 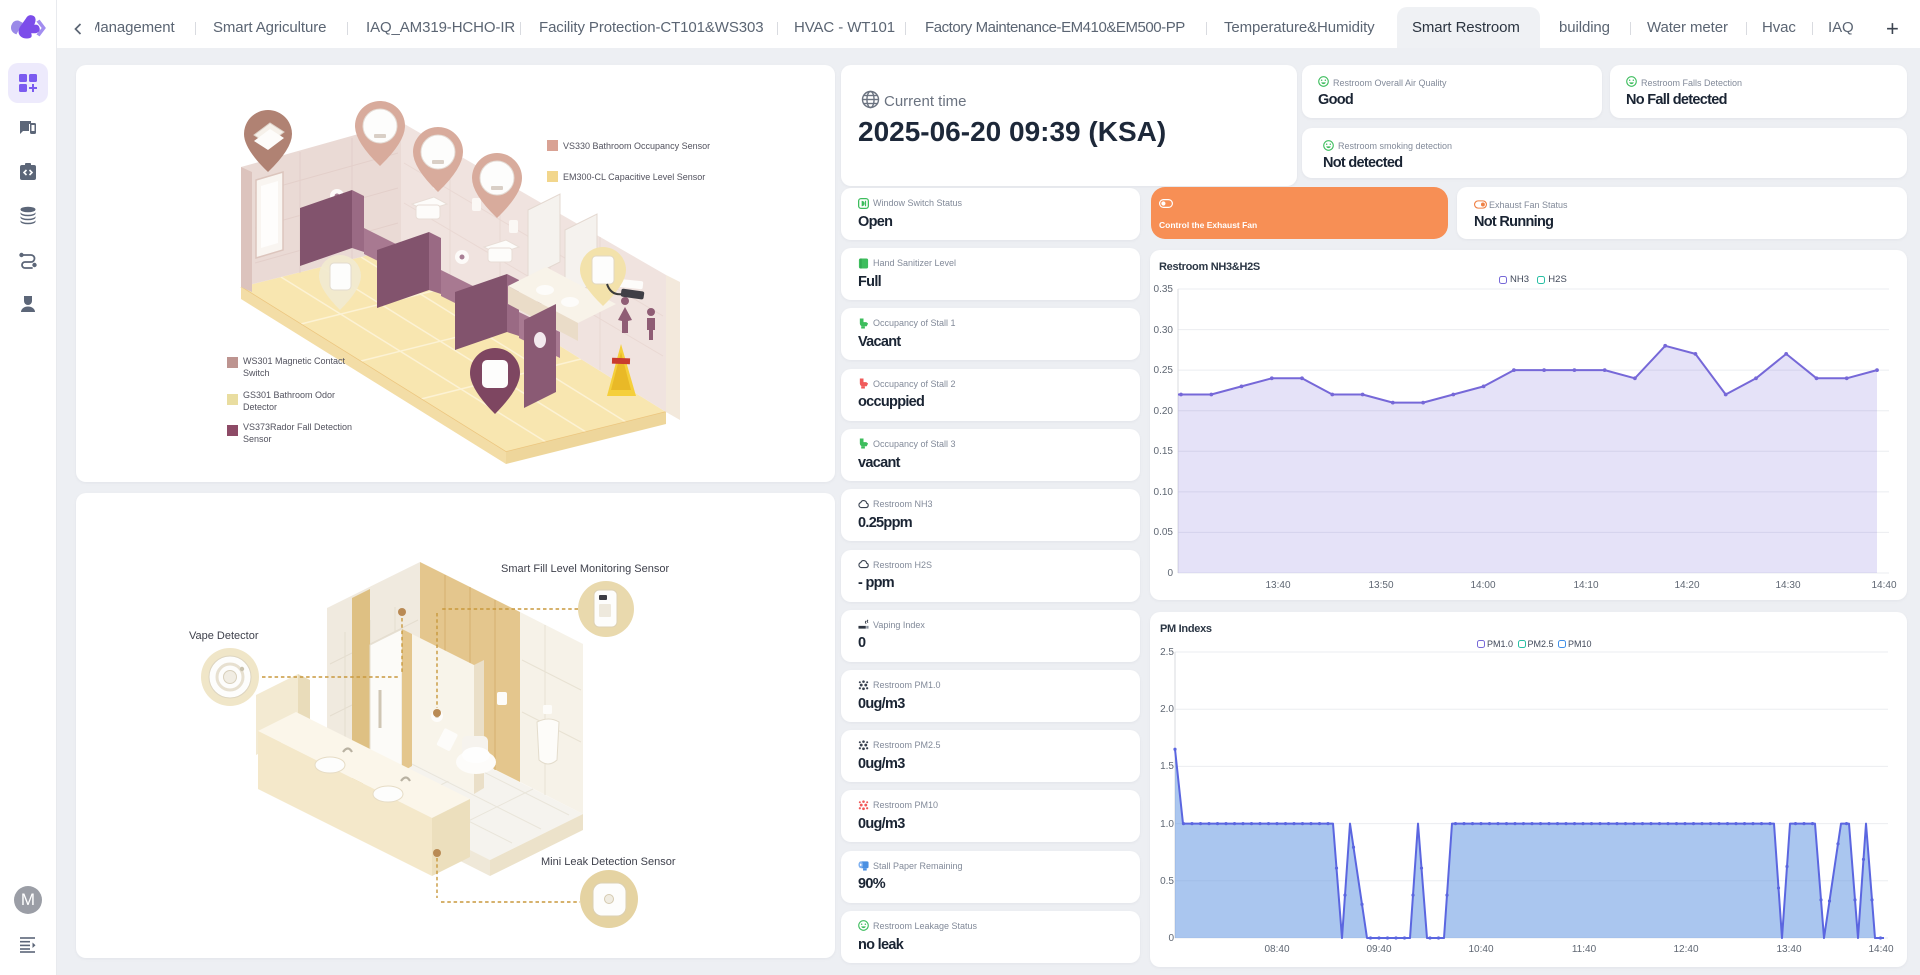 What do you see at coordinates (260, 407) in the screenshot?
I see `svg-text: Detector` at bounding box center [260, 407].